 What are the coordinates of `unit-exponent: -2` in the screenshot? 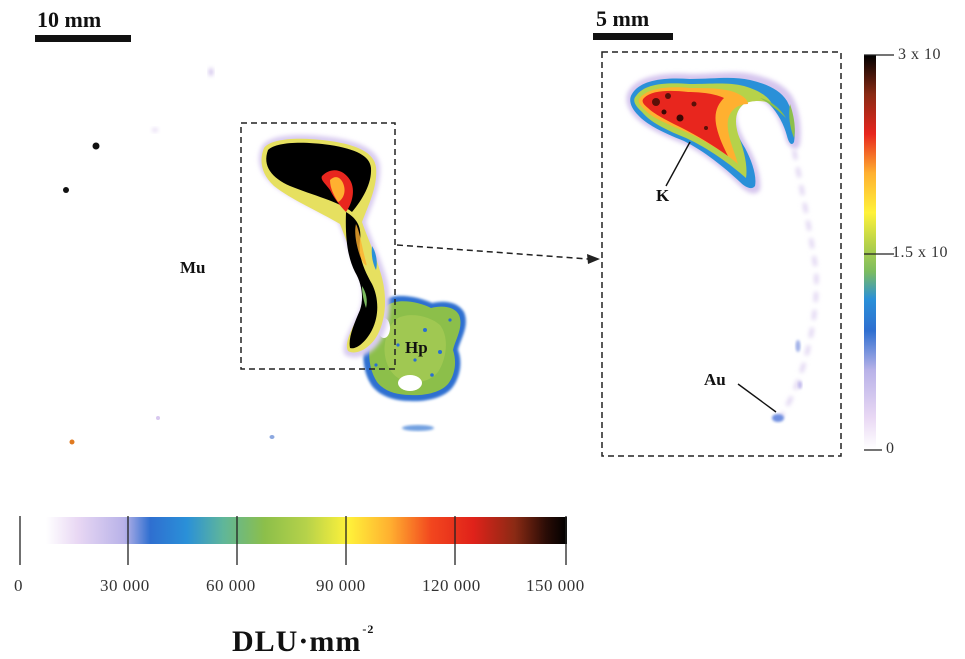 It's located at (368, 629).